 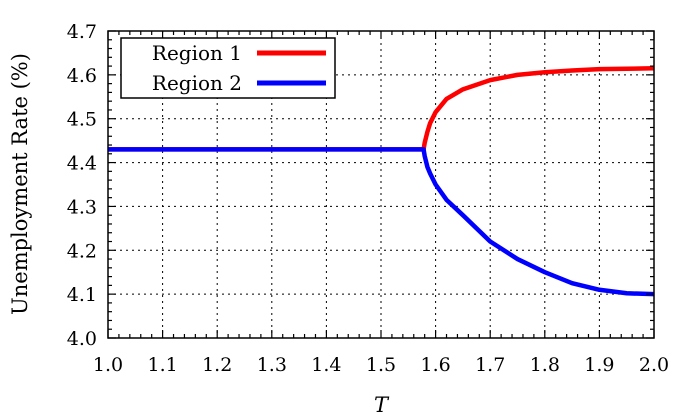 I want to click on x-tick-label: 1.3, so click(x=272, y=365).